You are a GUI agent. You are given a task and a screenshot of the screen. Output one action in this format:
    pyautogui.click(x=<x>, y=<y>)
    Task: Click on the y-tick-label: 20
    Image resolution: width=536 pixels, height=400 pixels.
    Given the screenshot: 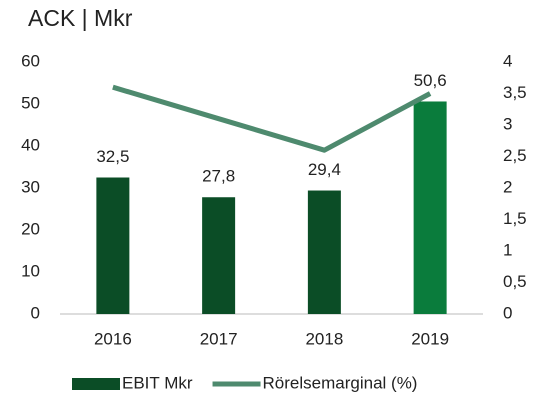 What is the action you would take?
    pyautogui.click(x=30, y=228)
    